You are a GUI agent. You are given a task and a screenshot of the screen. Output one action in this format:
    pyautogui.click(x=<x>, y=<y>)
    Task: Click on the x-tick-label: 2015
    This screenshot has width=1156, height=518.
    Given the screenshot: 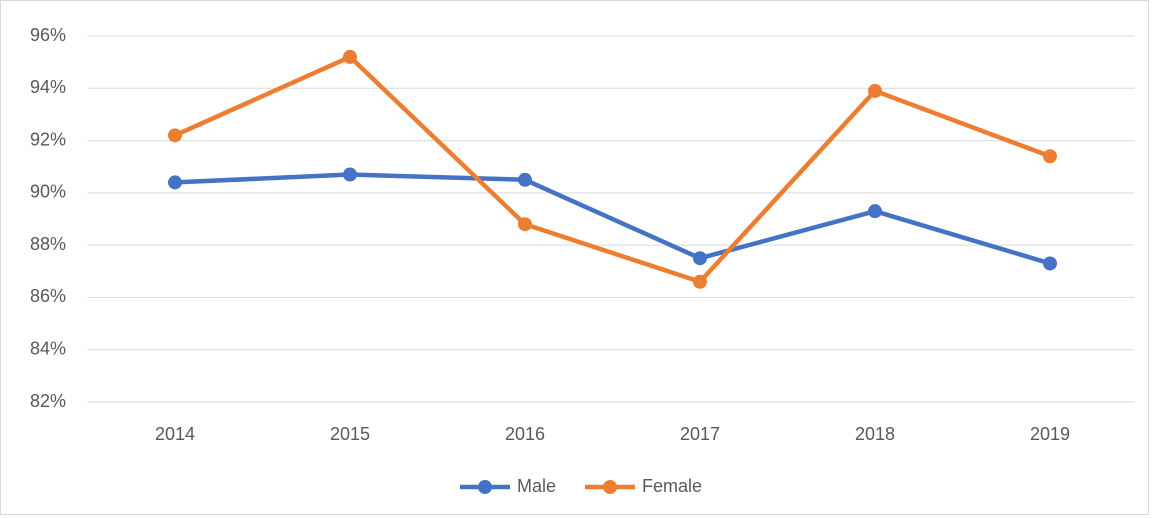 What is the action you would take?
    pyautogui.click(x=350, y=434)
    